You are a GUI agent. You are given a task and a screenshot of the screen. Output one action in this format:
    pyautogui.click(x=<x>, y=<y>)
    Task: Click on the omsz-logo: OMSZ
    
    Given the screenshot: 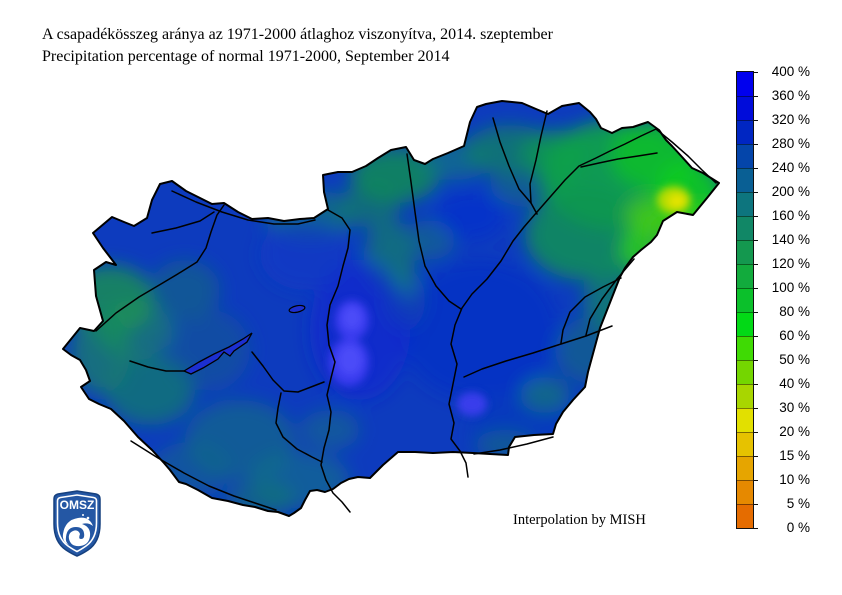 What is the action you would take?
    pyautogui.click(x=77, y=523)
    